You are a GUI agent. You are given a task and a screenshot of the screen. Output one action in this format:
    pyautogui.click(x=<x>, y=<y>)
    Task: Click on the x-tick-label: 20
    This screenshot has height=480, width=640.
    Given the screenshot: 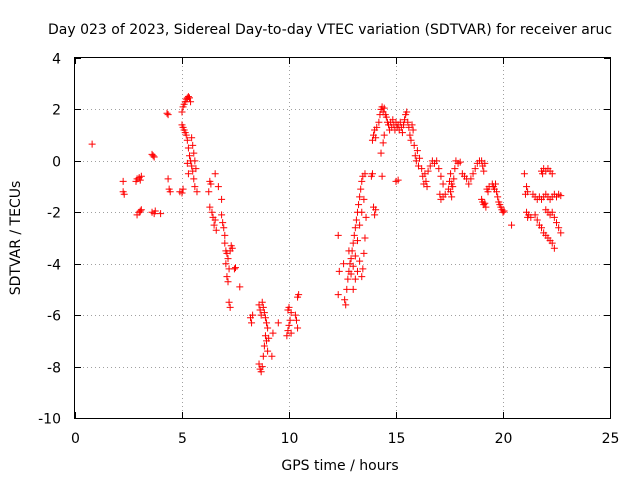 What is the action you would take?
    pyautogui.click(x=504, y=439)
    